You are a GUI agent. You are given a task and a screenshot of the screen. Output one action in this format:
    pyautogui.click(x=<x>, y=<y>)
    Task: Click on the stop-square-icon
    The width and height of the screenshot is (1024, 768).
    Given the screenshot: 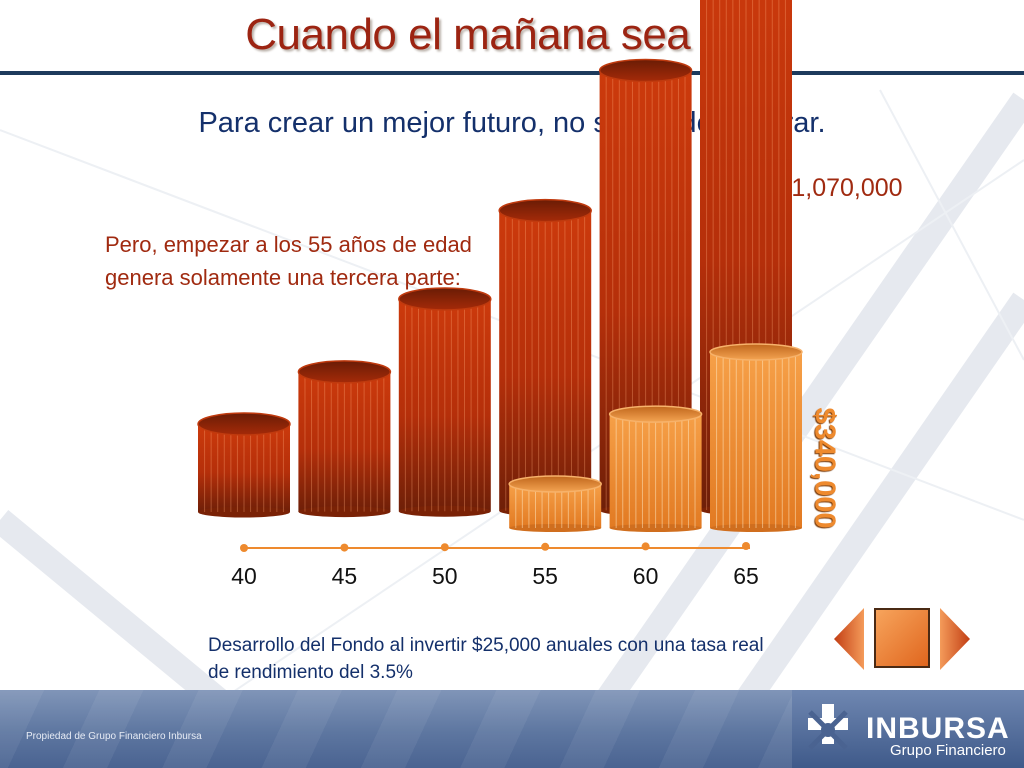 What is the action you would take?
    pyautogui.click(x=902, y=638)
    